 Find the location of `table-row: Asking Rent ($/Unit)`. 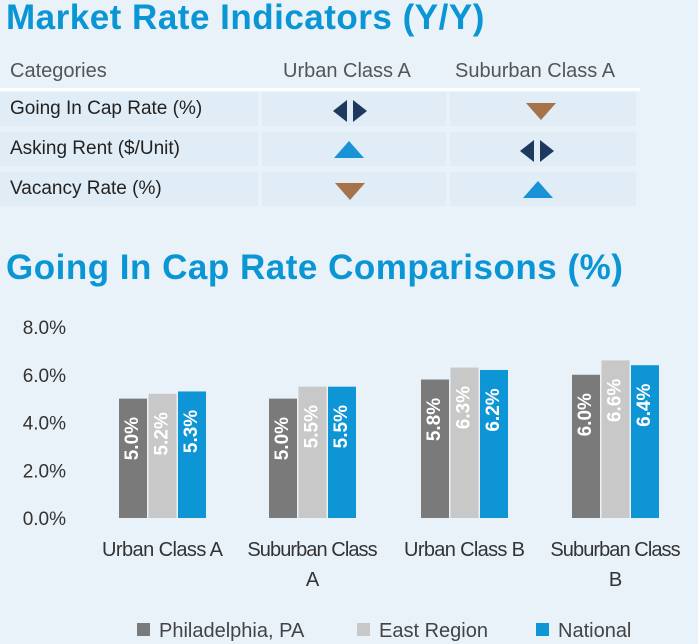

table-row: Asking Rent ($/Unit) is located at coordinates (320, 150).